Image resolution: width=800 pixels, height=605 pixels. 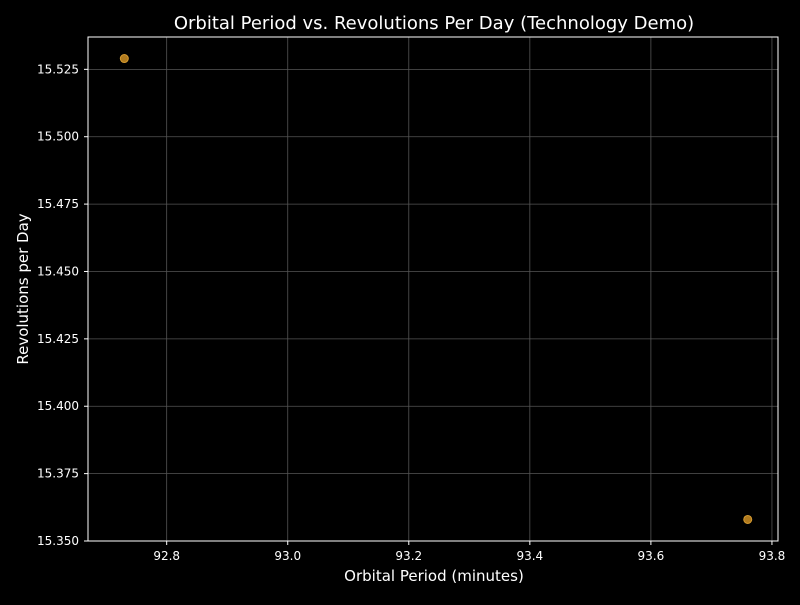 I want to click on x-tick-label: 93.0, so click(x=287, y=556).